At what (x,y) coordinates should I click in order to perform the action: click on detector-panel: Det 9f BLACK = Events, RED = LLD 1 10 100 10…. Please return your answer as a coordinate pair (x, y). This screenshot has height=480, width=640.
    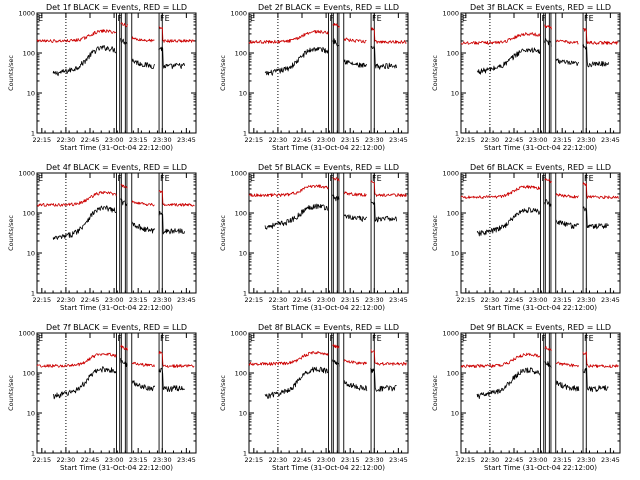
    Looking at the image, I should click on (526, 397).